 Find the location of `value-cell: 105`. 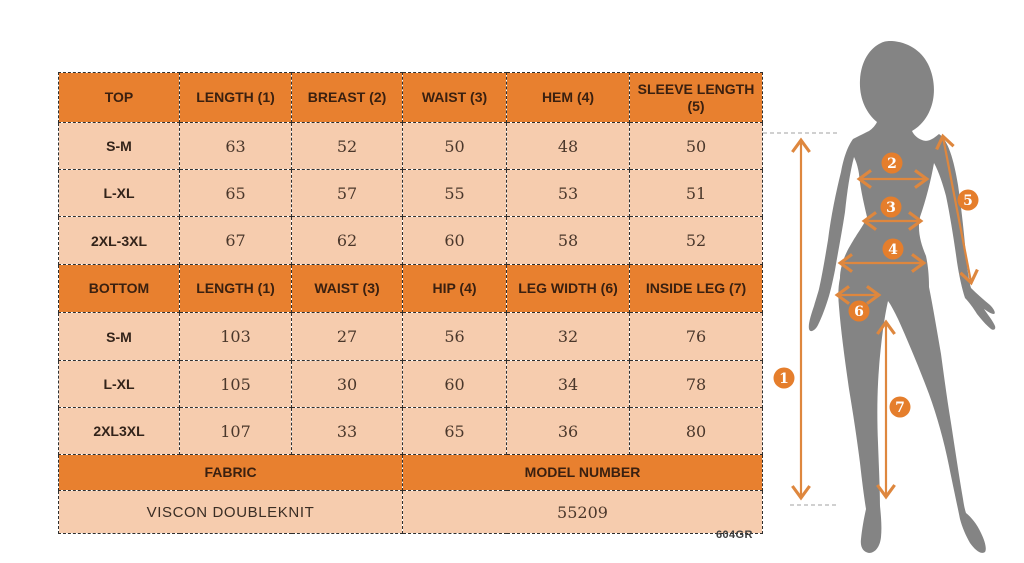

value-cell: 105 is located at coordinates (235, 384).